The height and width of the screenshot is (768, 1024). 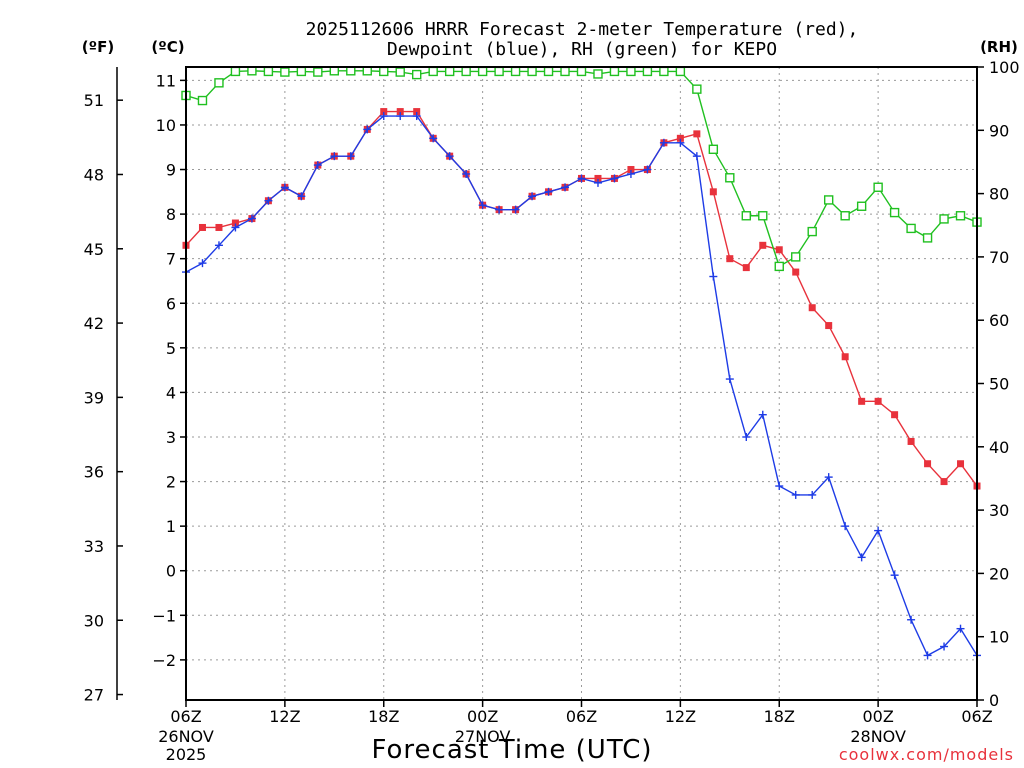 I want to click on tick-label-fahrenheit: 36, so click(x=94, y=472).